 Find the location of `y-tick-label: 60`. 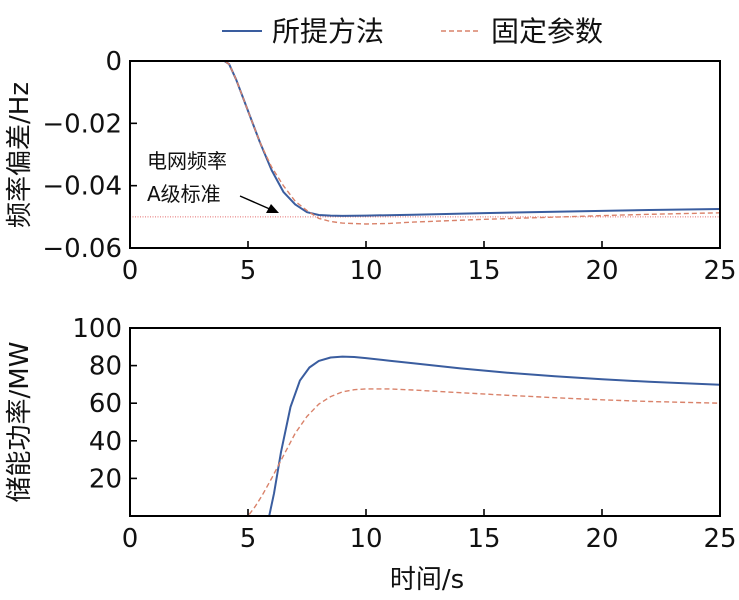

y-tick-label: 60 is located at coordinates (105, 404).